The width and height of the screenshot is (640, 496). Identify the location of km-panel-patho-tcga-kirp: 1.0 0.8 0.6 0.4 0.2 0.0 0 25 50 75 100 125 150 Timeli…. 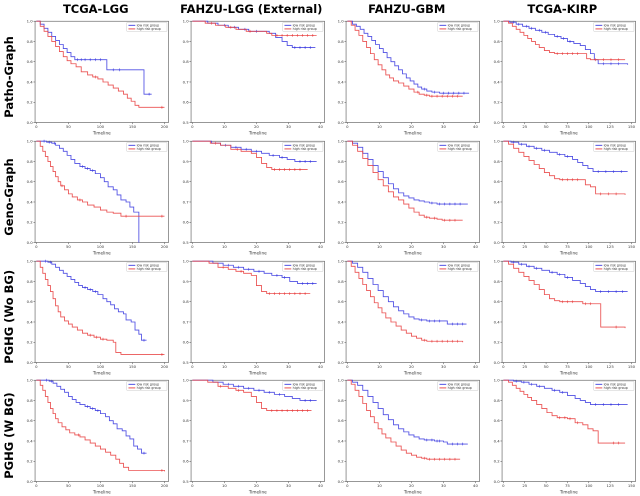
(562, 77).